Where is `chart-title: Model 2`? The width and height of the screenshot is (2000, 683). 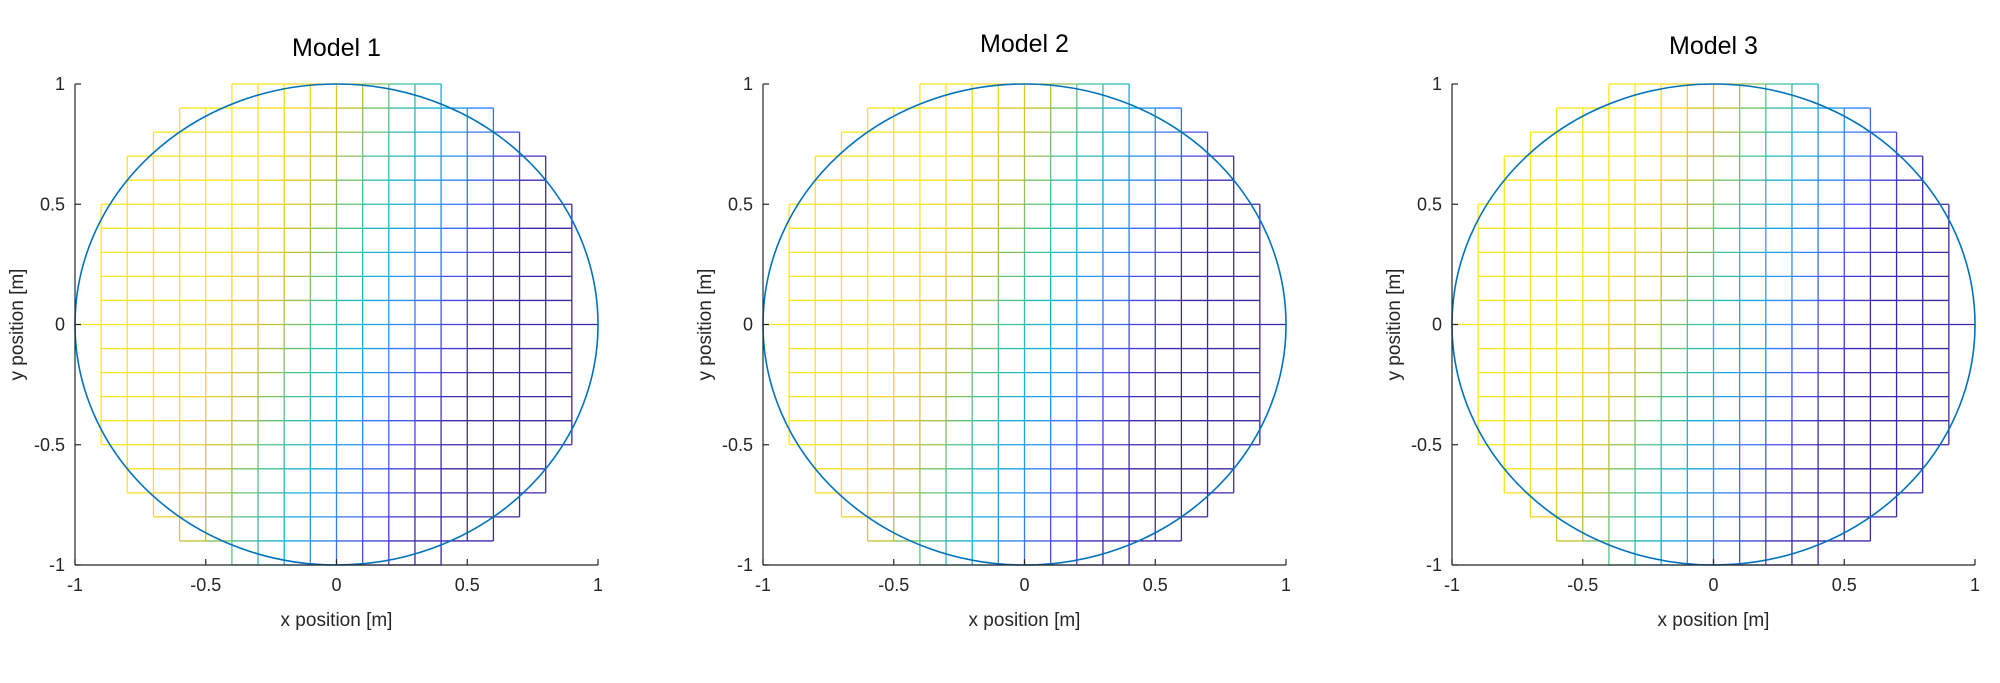 chart-title: Model 2 is located at coordinates (1024, 44).